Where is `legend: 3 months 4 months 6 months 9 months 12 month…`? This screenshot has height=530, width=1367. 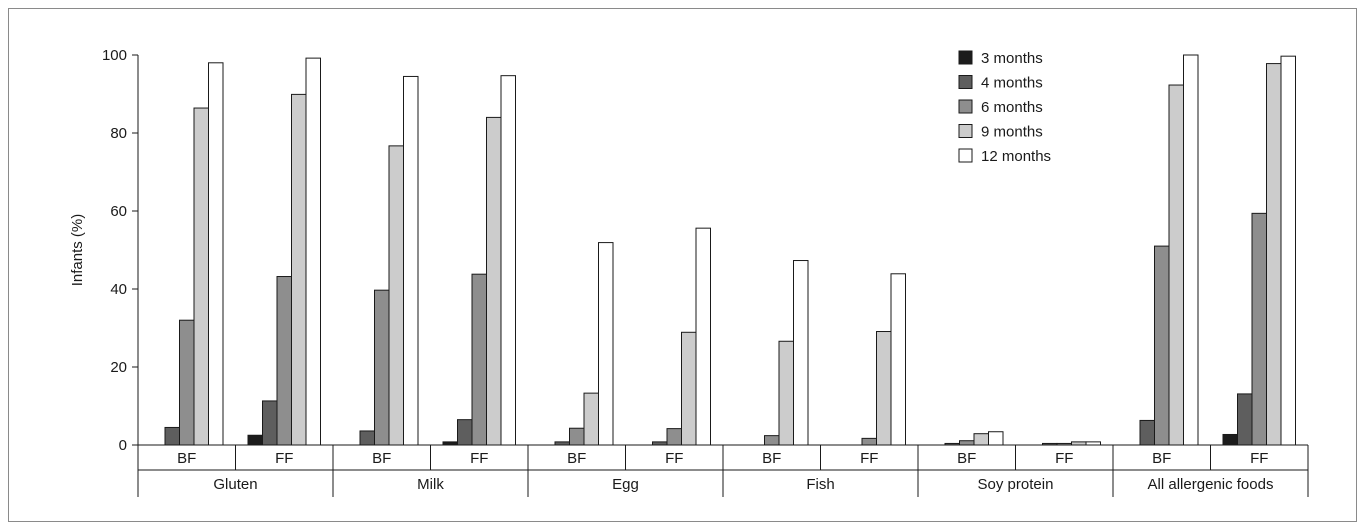
legend: 3 months 4 months 6 months 9 months 12 month… is located at coordinates (1004, 107).